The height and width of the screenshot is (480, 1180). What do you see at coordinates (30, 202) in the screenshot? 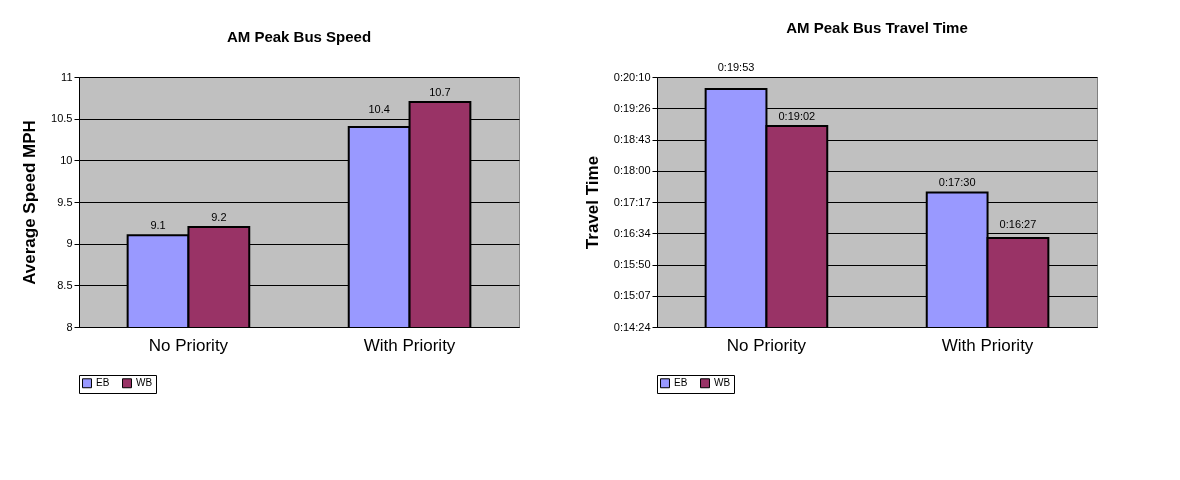
I see `y-axis-title: Average Speed MPH` at bounding box center [30, 202].